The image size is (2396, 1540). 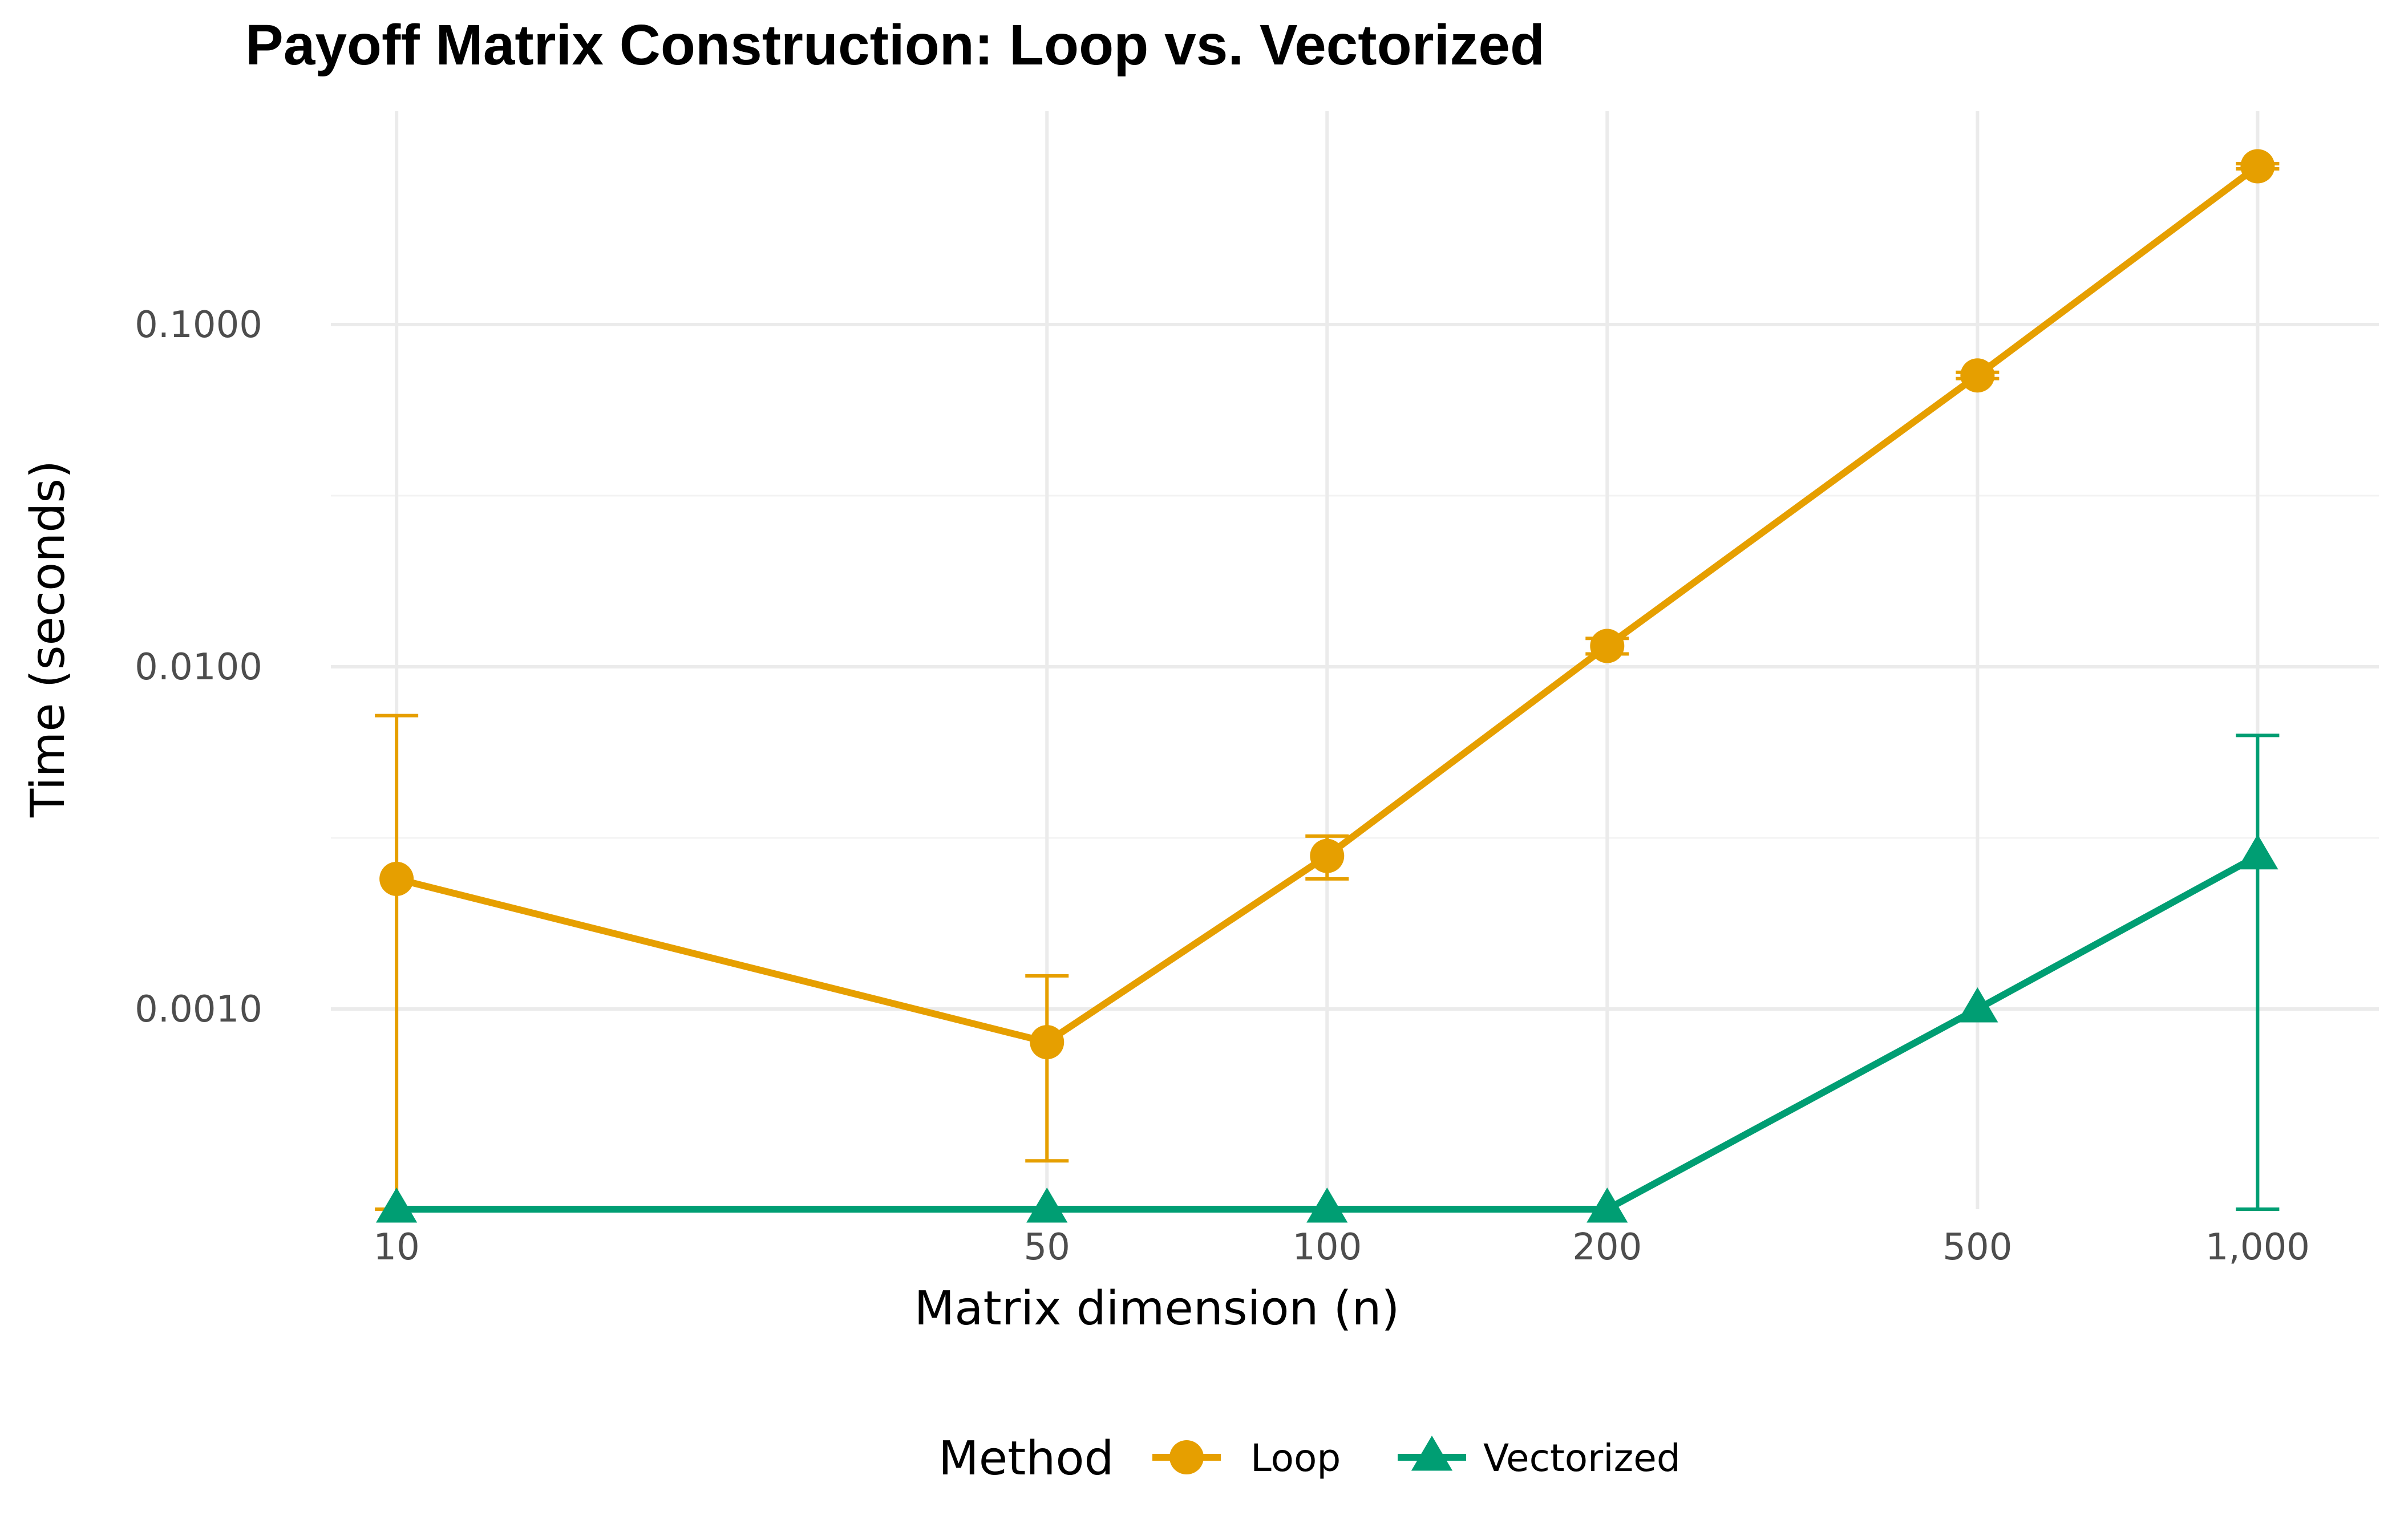 I want to click on legend-label: Vectorized, so click(x=1582, y=1458).